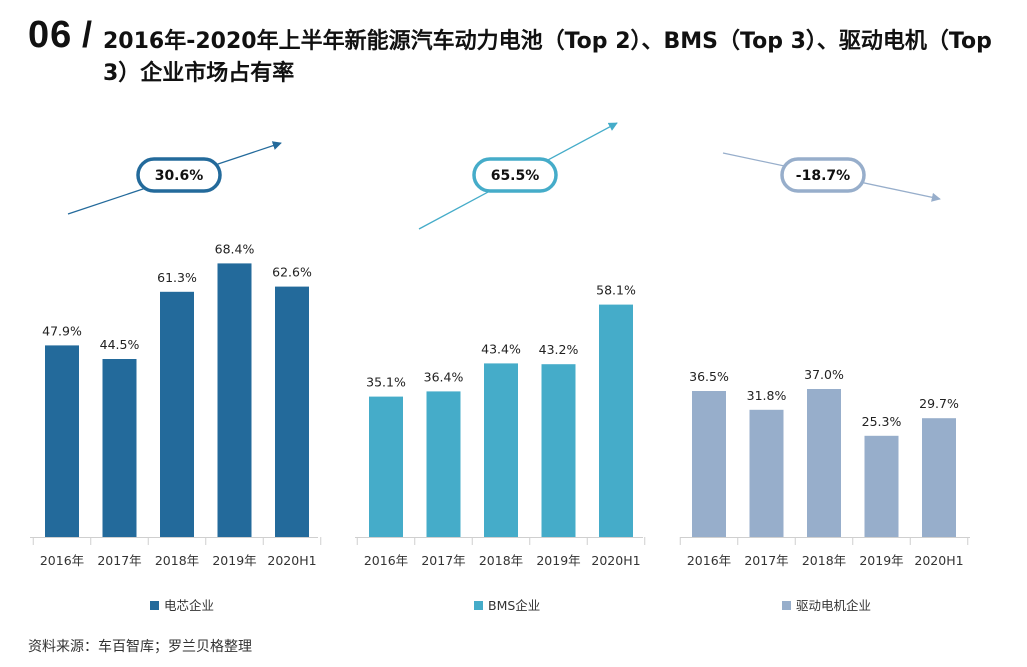  I want to click on data-label: 37.0%, so click(824, 374).